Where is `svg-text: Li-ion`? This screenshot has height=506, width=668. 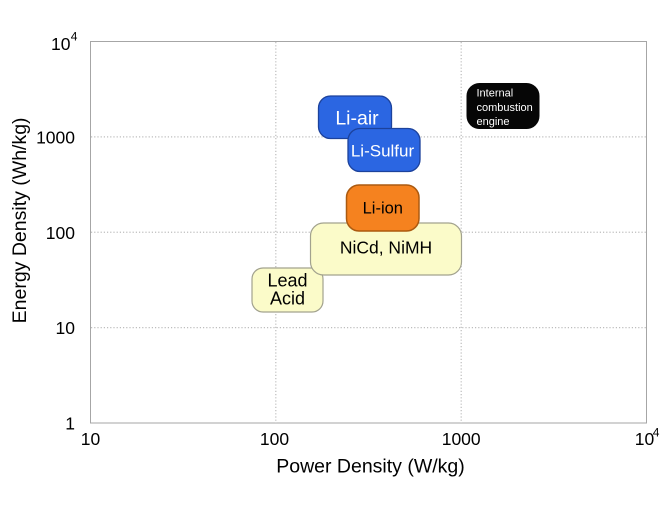
svg-text: Li-ion is located at coordinates (383, 209).